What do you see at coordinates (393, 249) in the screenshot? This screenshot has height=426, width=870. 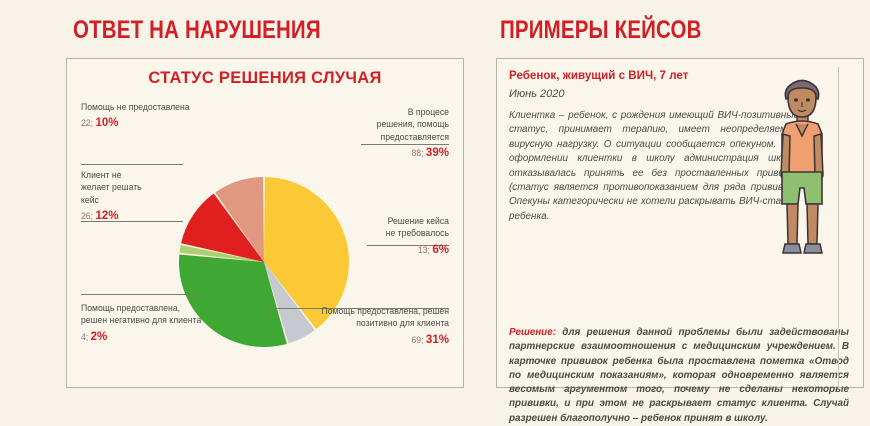 I see `chart-label-value: 13; 6%` at bounding box center [393, 249].